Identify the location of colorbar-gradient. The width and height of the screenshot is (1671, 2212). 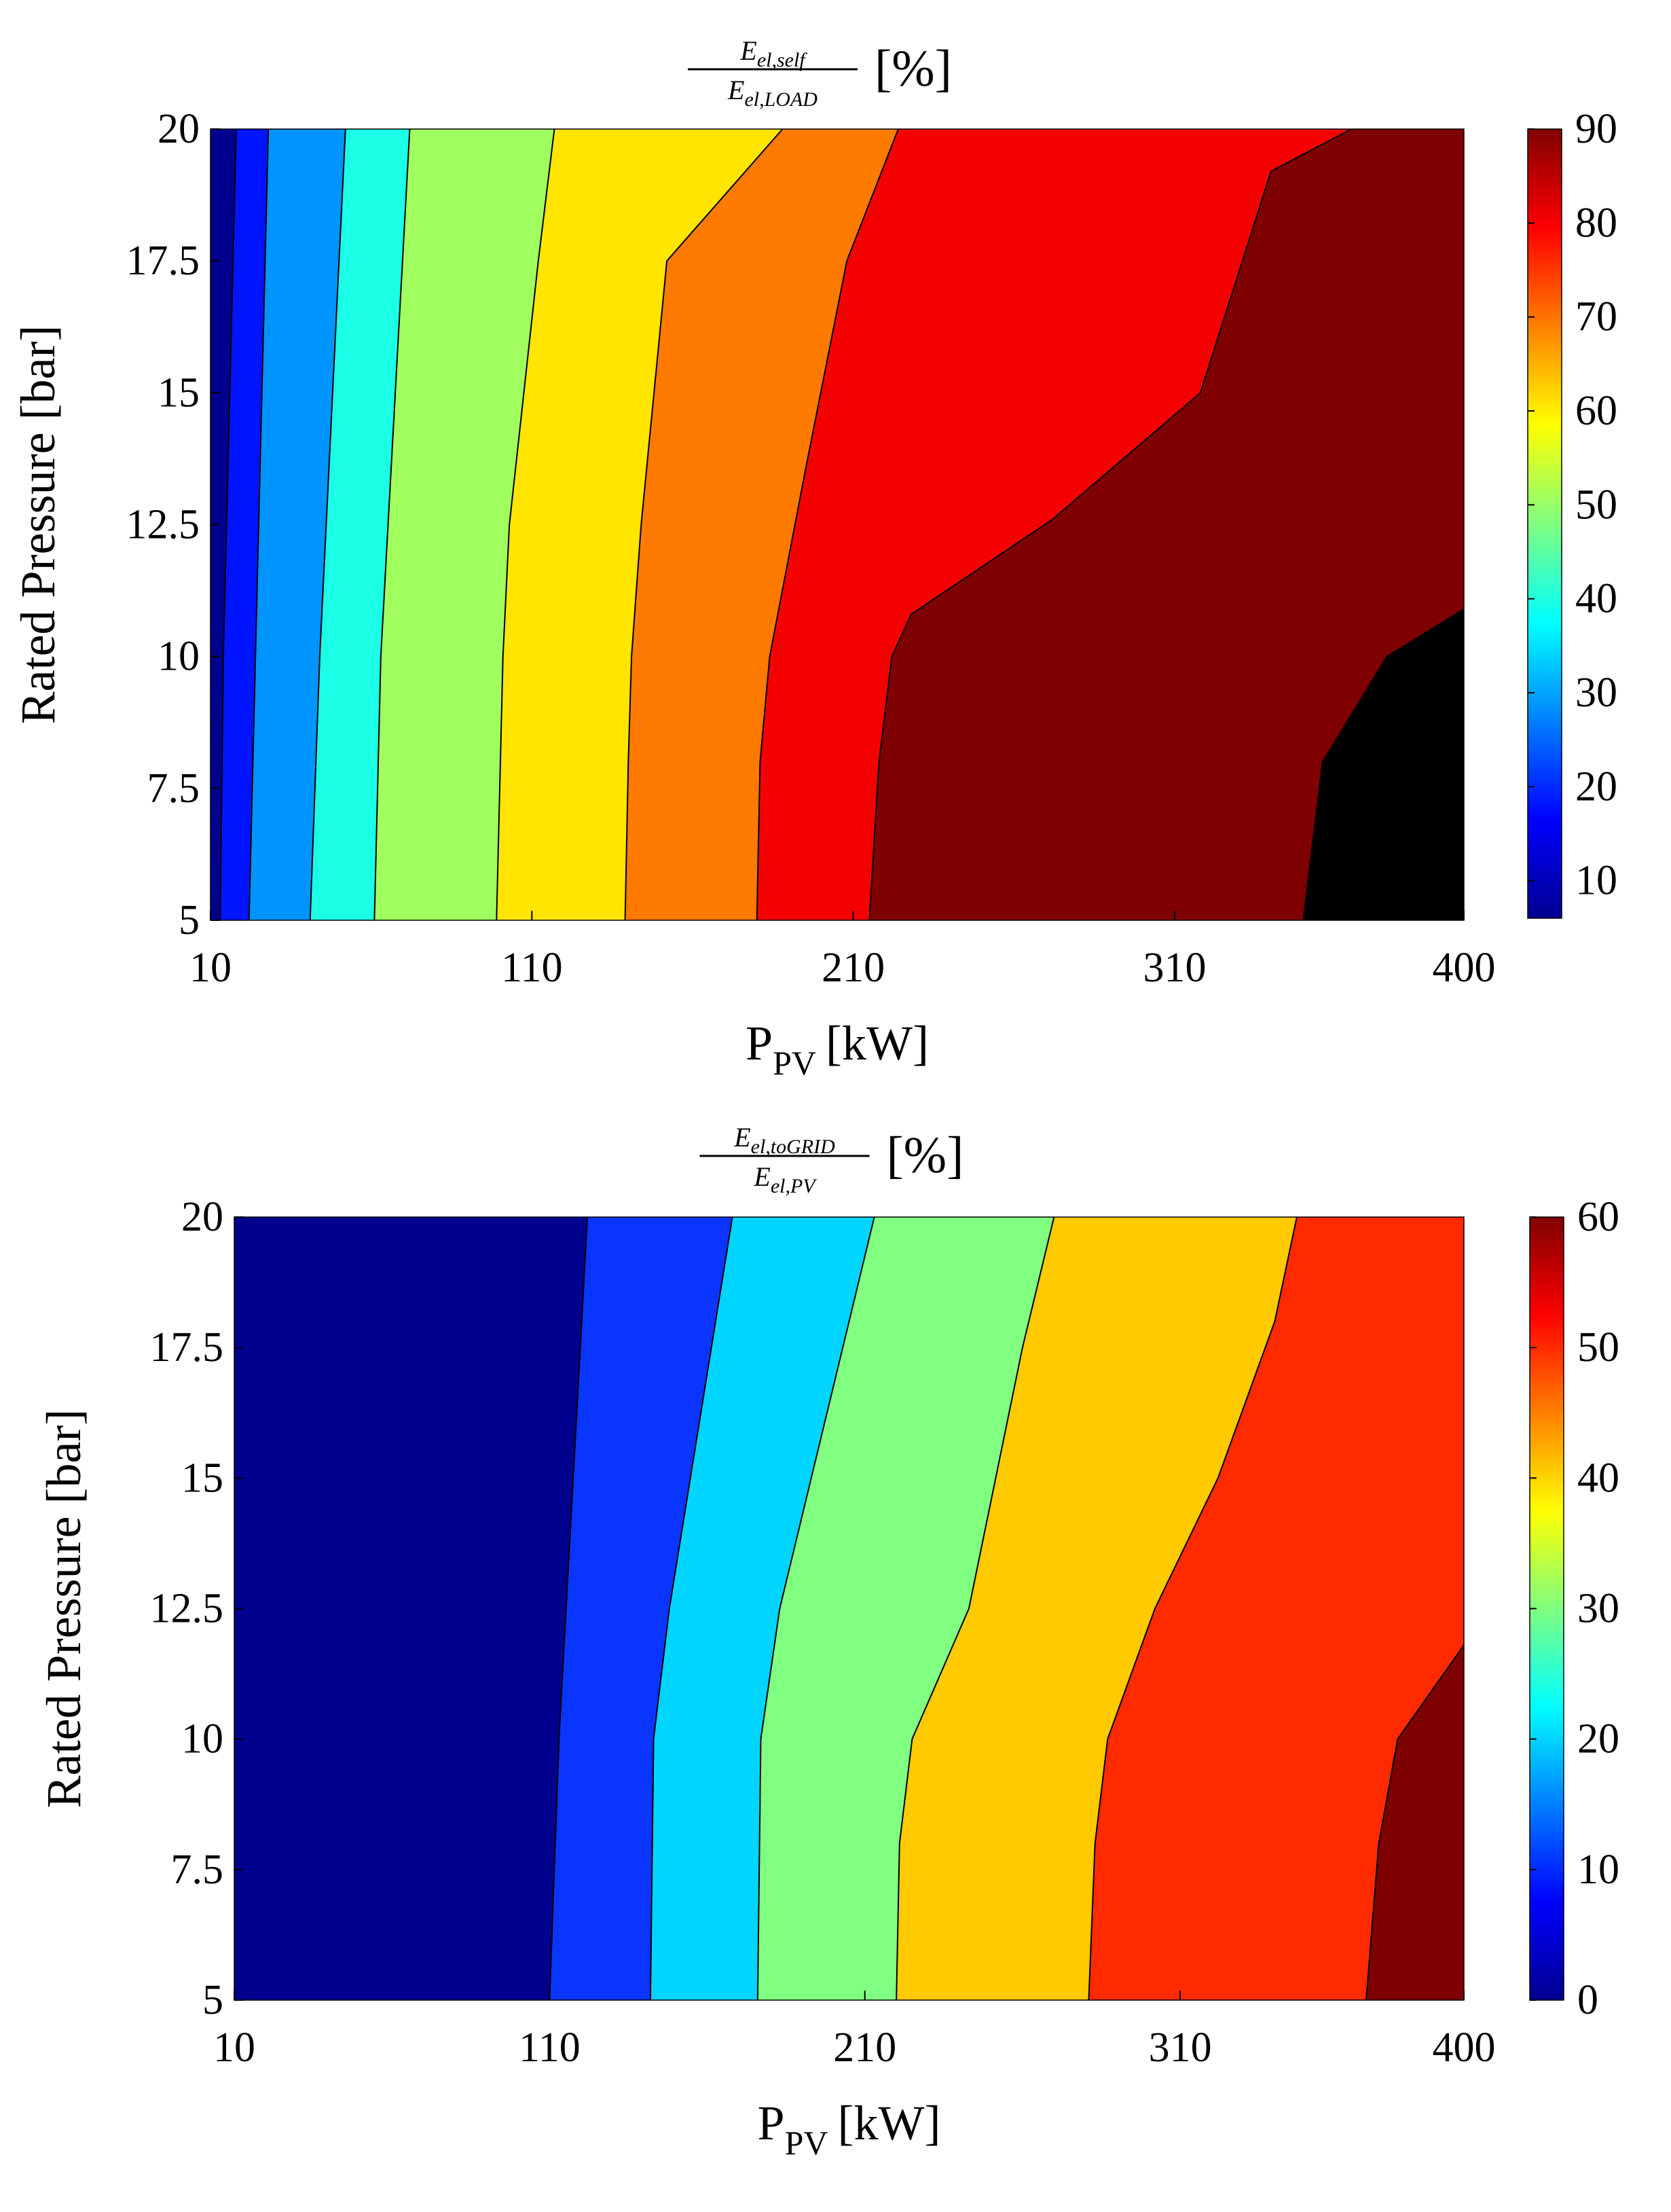
(1544, 523).